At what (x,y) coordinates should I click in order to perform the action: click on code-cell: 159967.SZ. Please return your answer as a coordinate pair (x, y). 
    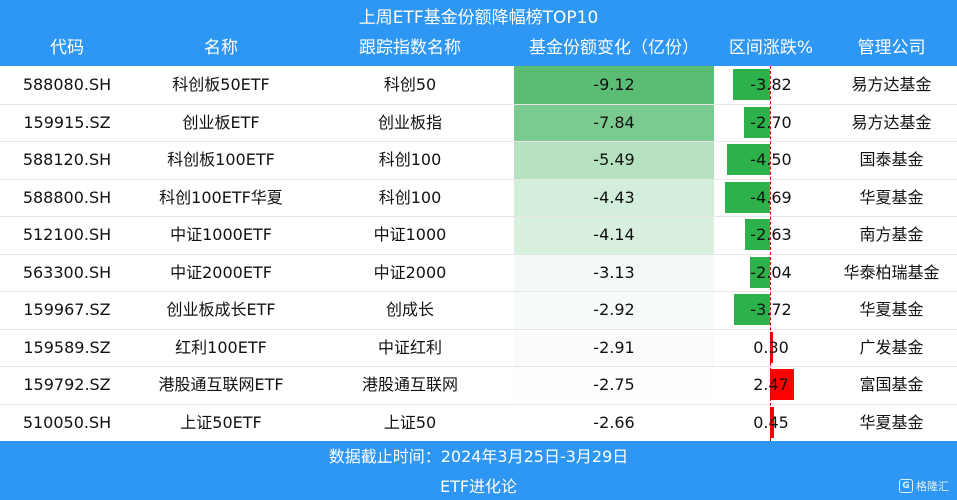
    Looking at the image, I should click on (67, 309).